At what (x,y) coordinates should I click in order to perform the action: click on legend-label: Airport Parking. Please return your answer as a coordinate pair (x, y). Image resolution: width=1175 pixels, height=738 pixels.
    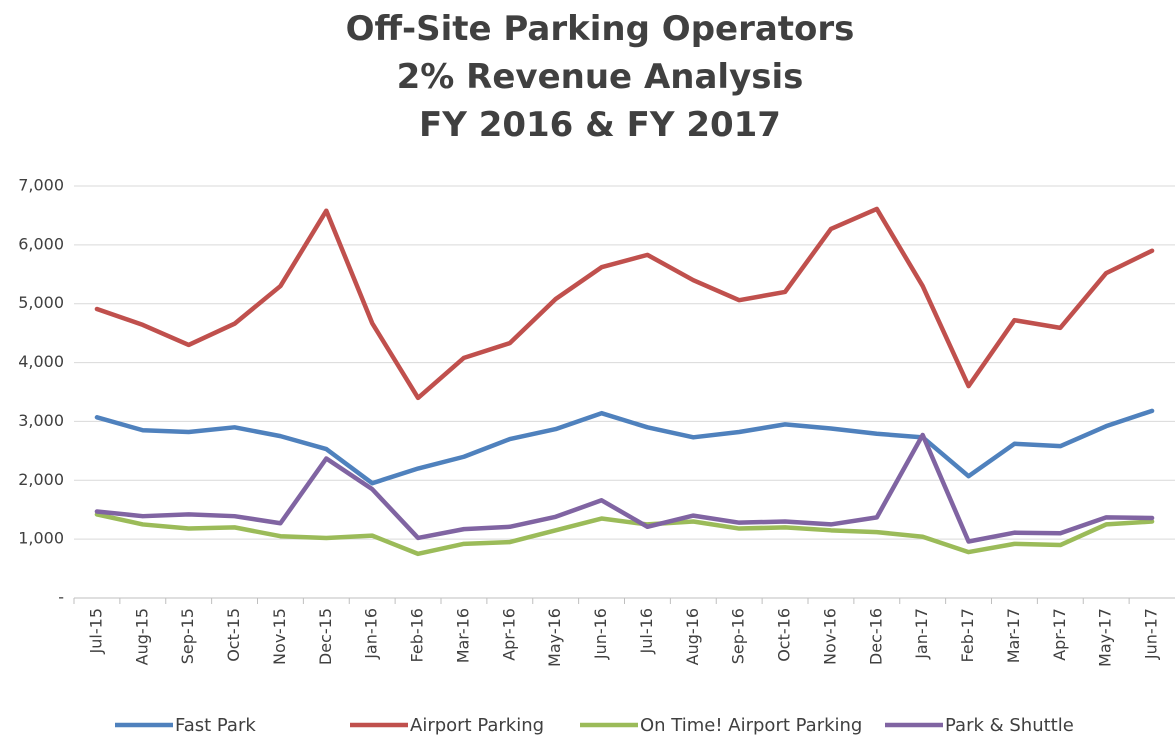
    Looking at the image, I should click on (477, 725).